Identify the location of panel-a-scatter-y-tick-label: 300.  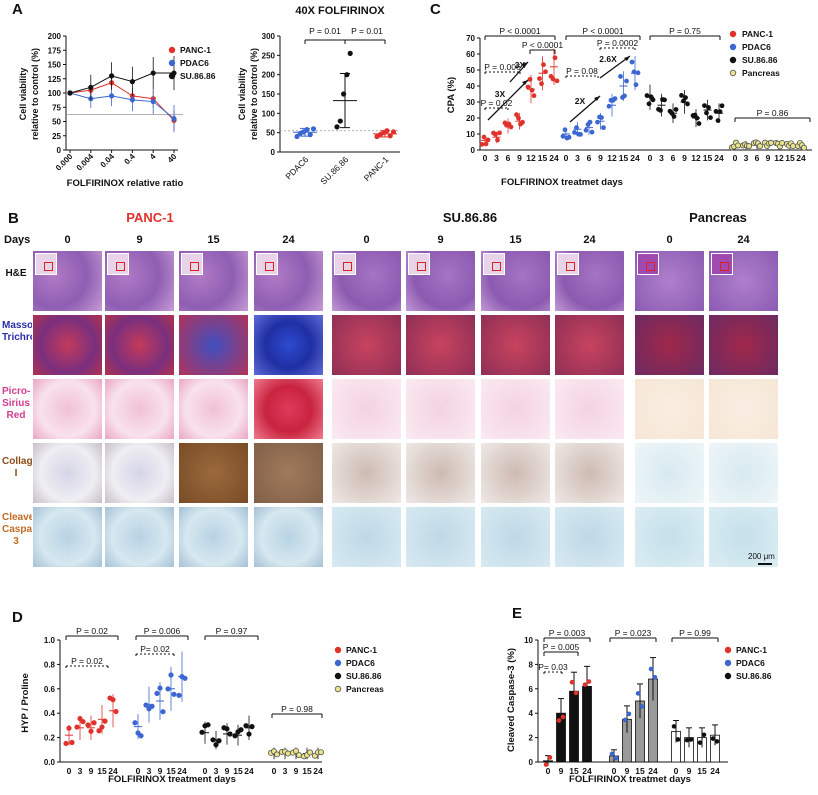
(269, 36).